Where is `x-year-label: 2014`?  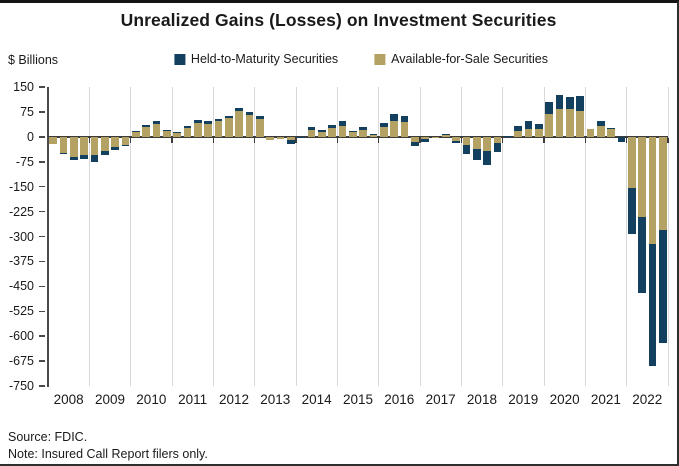 x-year-label: 2014 is located at coordinates (316, 399).